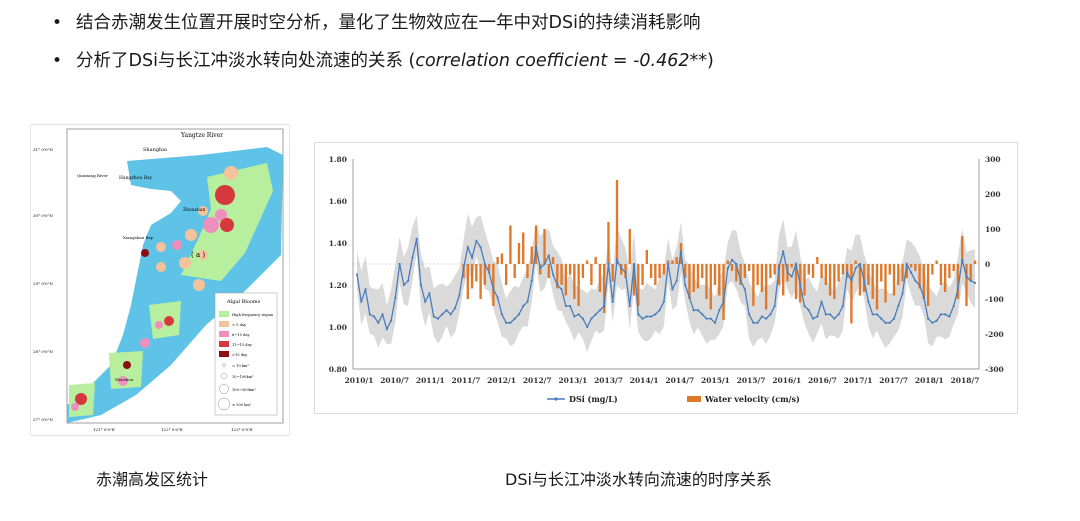  Describe the element at coordinates (638, 479) in the screenshot. I see `chart-caption: DSi与长江冲淡水转向流速的时序关系` at that location.